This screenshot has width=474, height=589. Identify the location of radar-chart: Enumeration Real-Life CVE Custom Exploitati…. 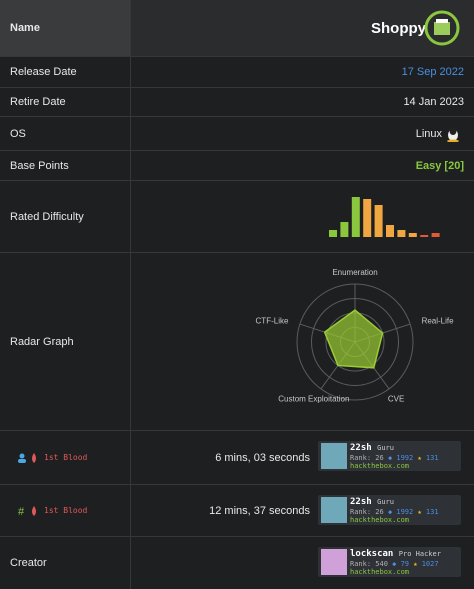
(355, 336).